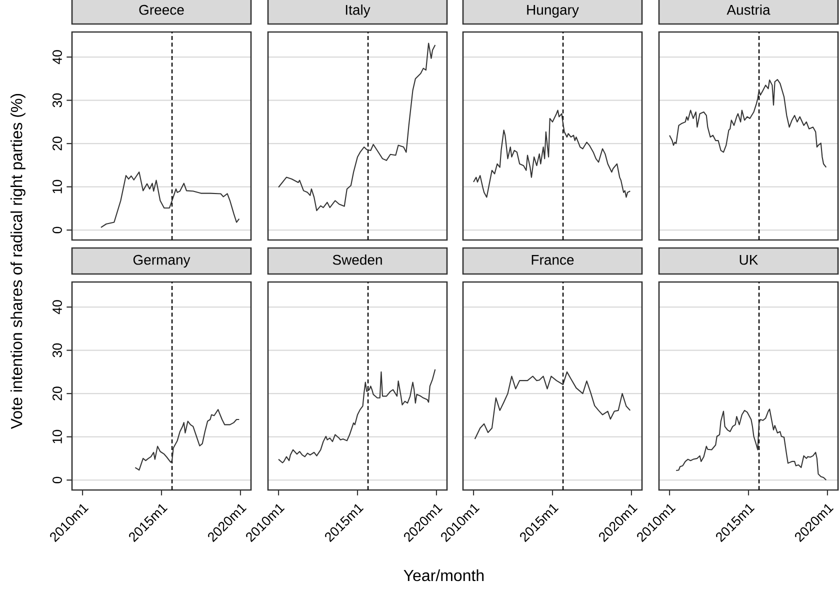  I want to click on chart-title: Germany, so click(161, 261).